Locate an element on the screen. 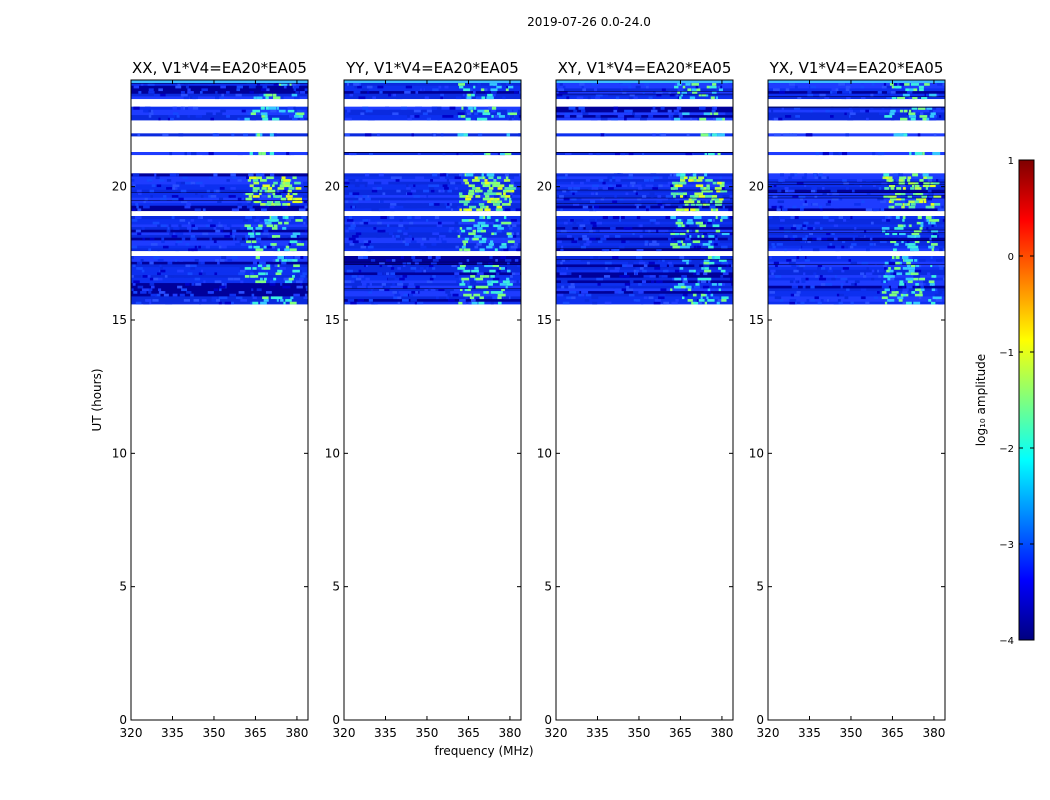 The height and width of the screenshot is (800, 1050). colorbar-tick-label: 1 is located at coordinates (1011, 161).